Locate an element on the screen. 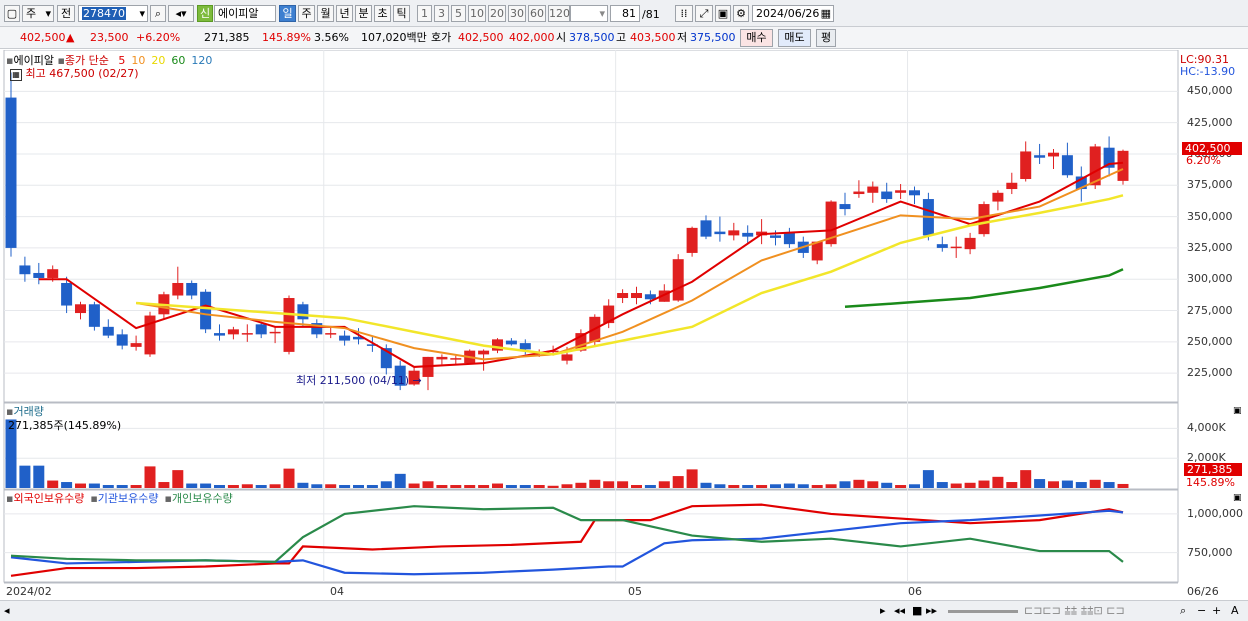 The image size is (1248, 621). tick-button-5: 30 is located at coordinates (517, 13).